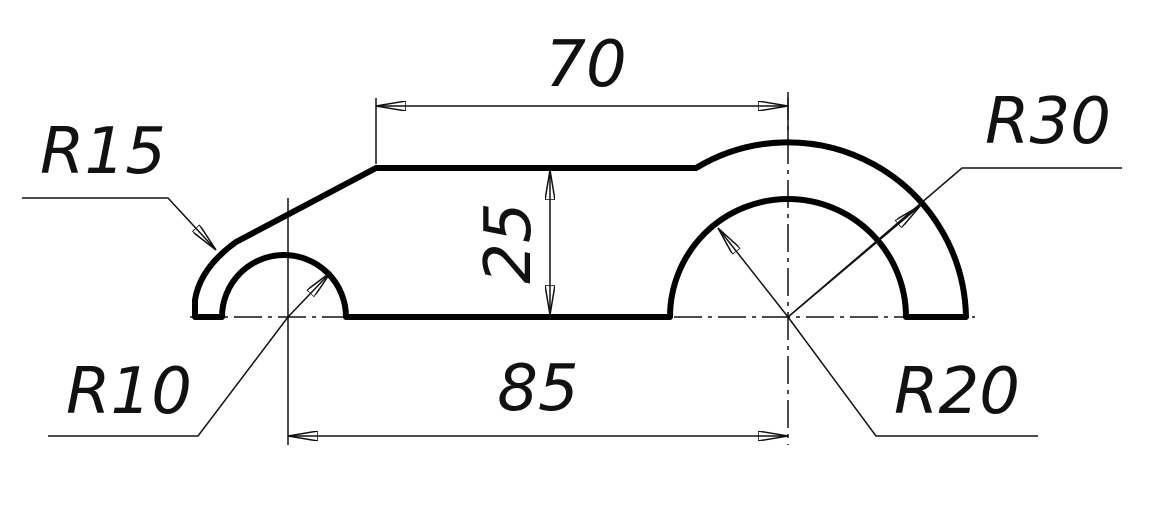 Image resolution: width=1160 pixels, height=515 pixels. Describe the element at coordinates (957, 392) in the screenshot. I see `dim-text-r20: R20` at that location.